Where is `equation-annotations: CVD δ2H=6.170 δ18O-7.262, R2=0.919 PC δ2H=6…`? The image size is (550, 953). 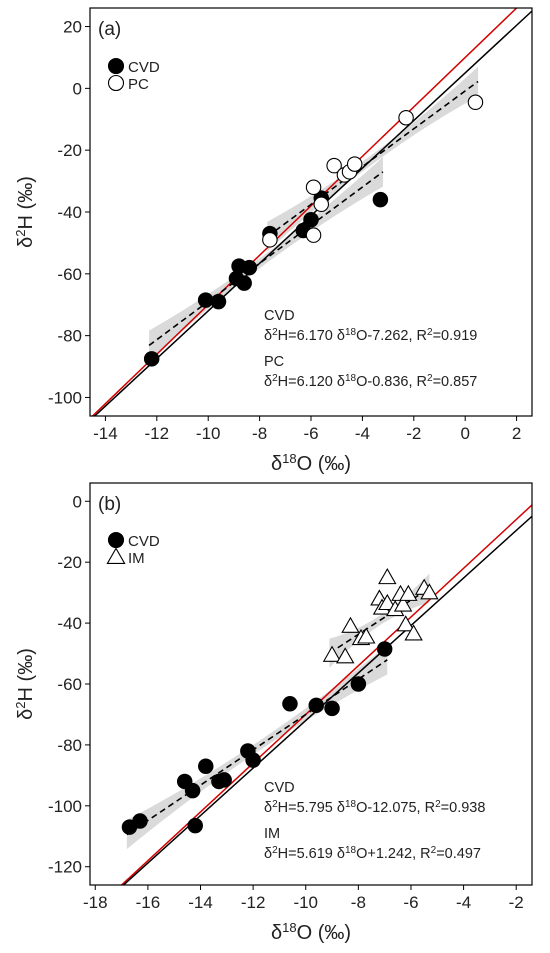
equation-annotations: CVD δ2H=6.170 δ18O-7.262, R2=0.919 PC δ2H=6… is located at coordinates (370, 349).